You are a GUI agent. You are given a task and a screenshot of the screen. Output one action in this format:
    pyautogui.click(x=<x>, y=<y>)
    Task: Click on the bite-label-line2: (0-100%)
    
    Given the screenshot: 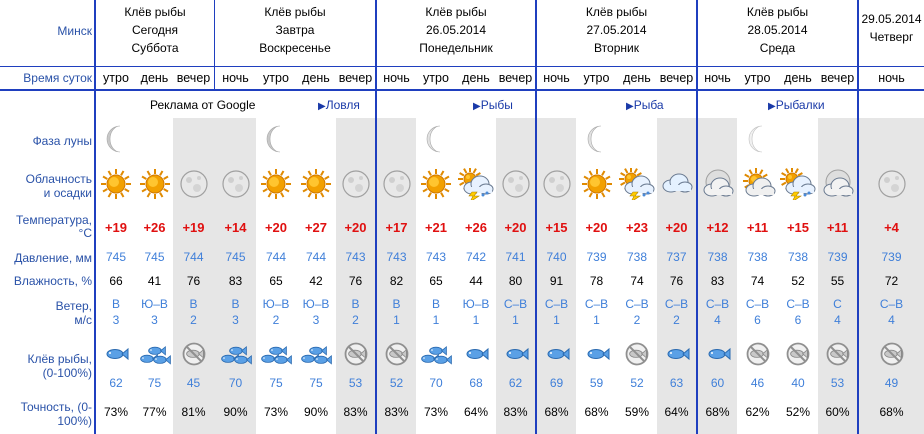 What is the action you would take?
    pyautogui.click(x=67, y=373)
    